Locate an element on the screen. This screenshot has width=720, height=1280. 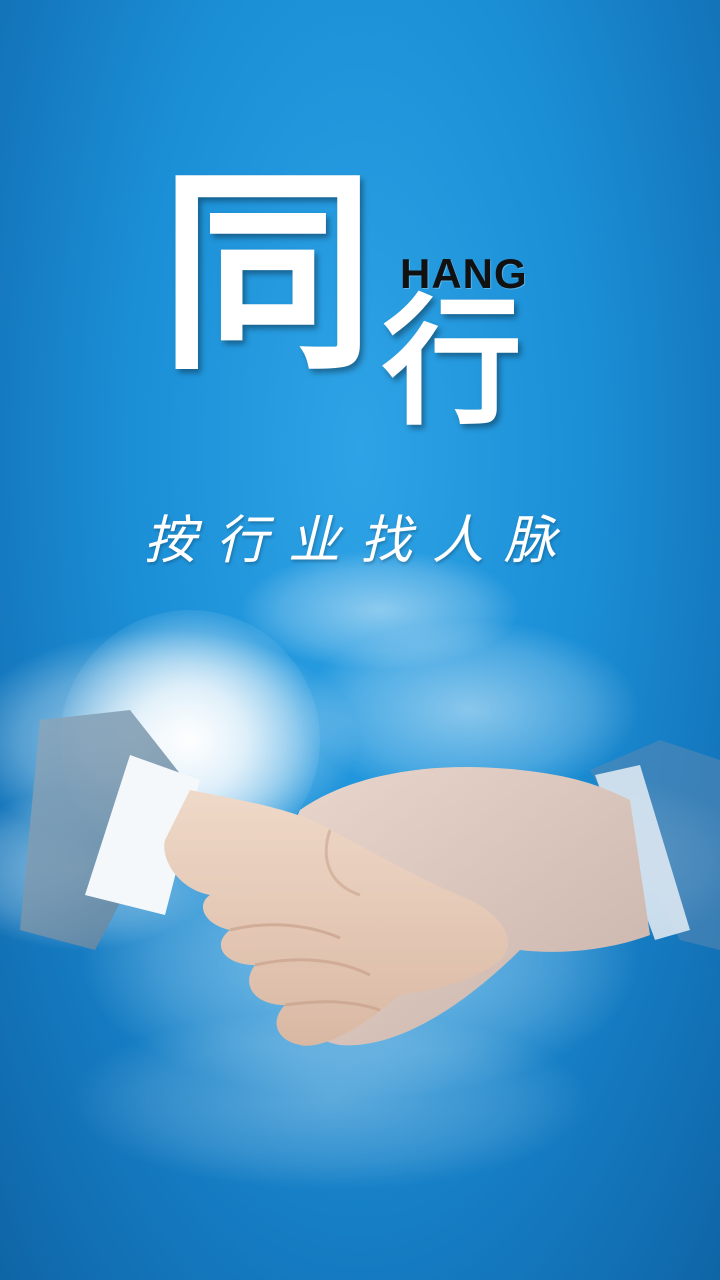
slogan-text: 按行业找人脉 is located at coordinates (359, 541).